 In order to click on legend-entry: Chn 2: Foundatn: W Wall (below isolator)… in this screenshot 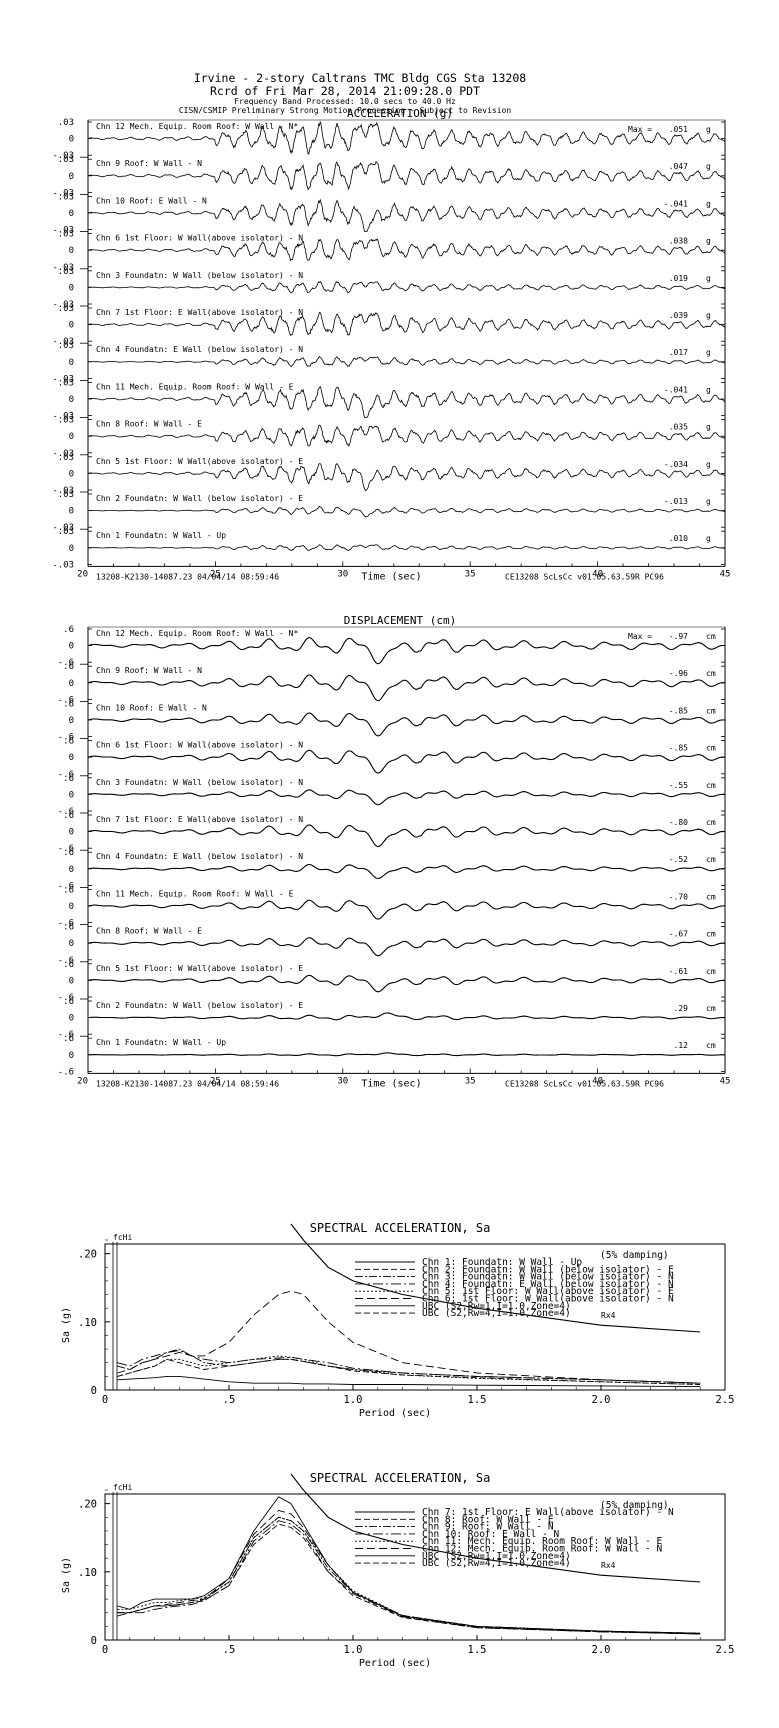, I will do `click(548, 1269)`.